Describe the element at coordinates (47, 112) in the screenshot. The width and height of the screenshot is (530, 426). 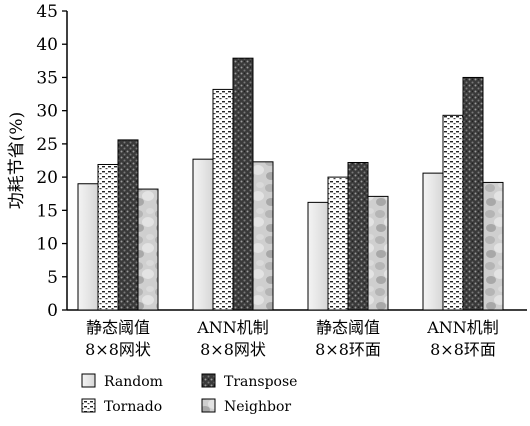
I see `y-tick-label: 30` at that location.